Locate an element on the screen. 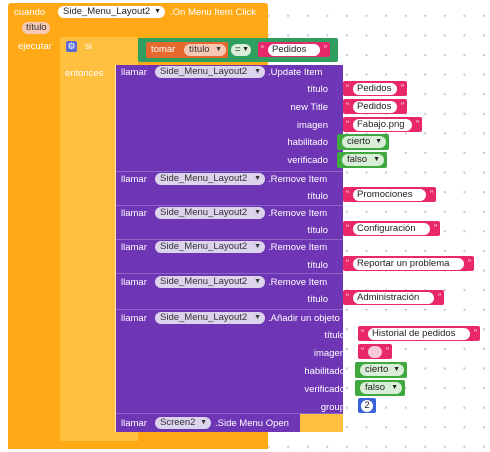 The height and width of the screenshot is (452, 490). condition-text-value: Pedidos is located at coordinates (294, 49).